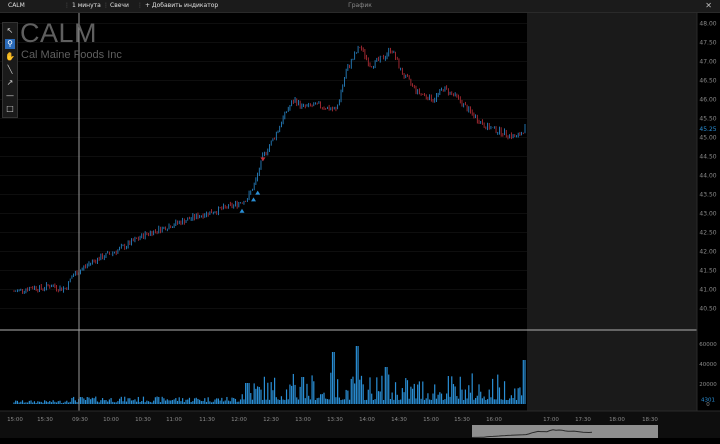  I want to click on arrow-cursor-icon: ↖, so click(10, 30).